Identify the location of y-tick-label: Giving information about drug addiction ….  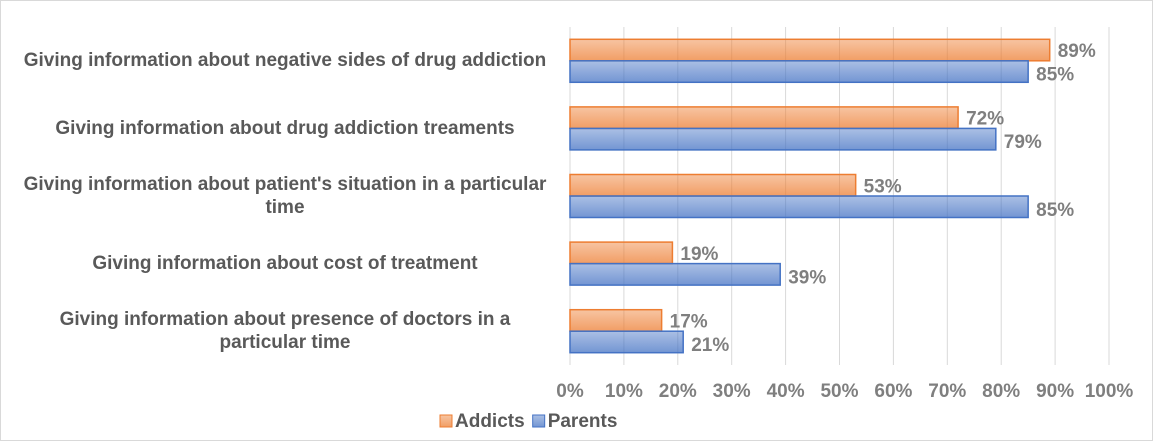
(285, 128).